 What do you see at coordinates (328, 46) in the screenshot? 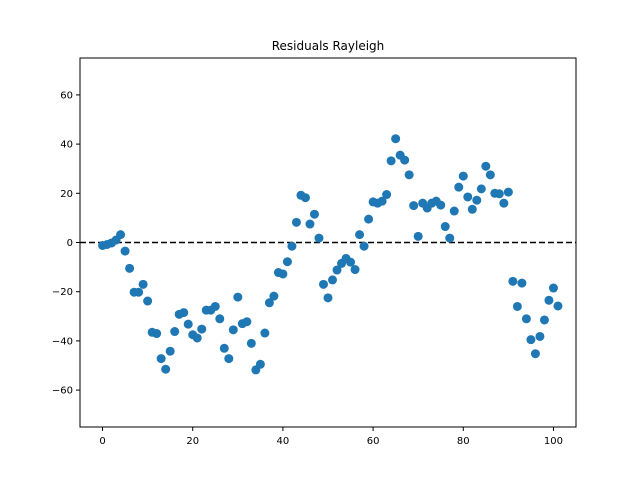
I see `chart-title: Residuals Rayleigh` at bounding box center [328, 46].